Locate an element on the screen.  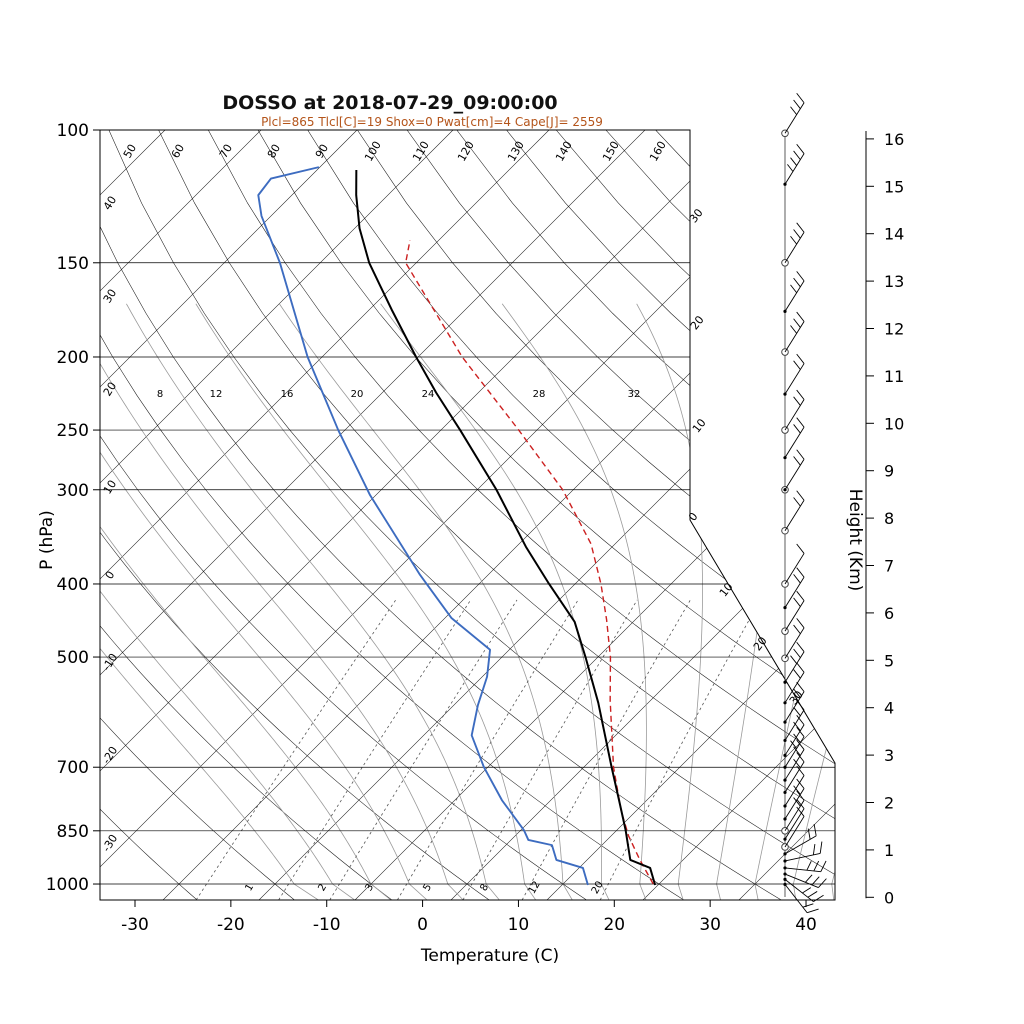
moist-adiabat-label: 16 is located at coordinates (287, 394).